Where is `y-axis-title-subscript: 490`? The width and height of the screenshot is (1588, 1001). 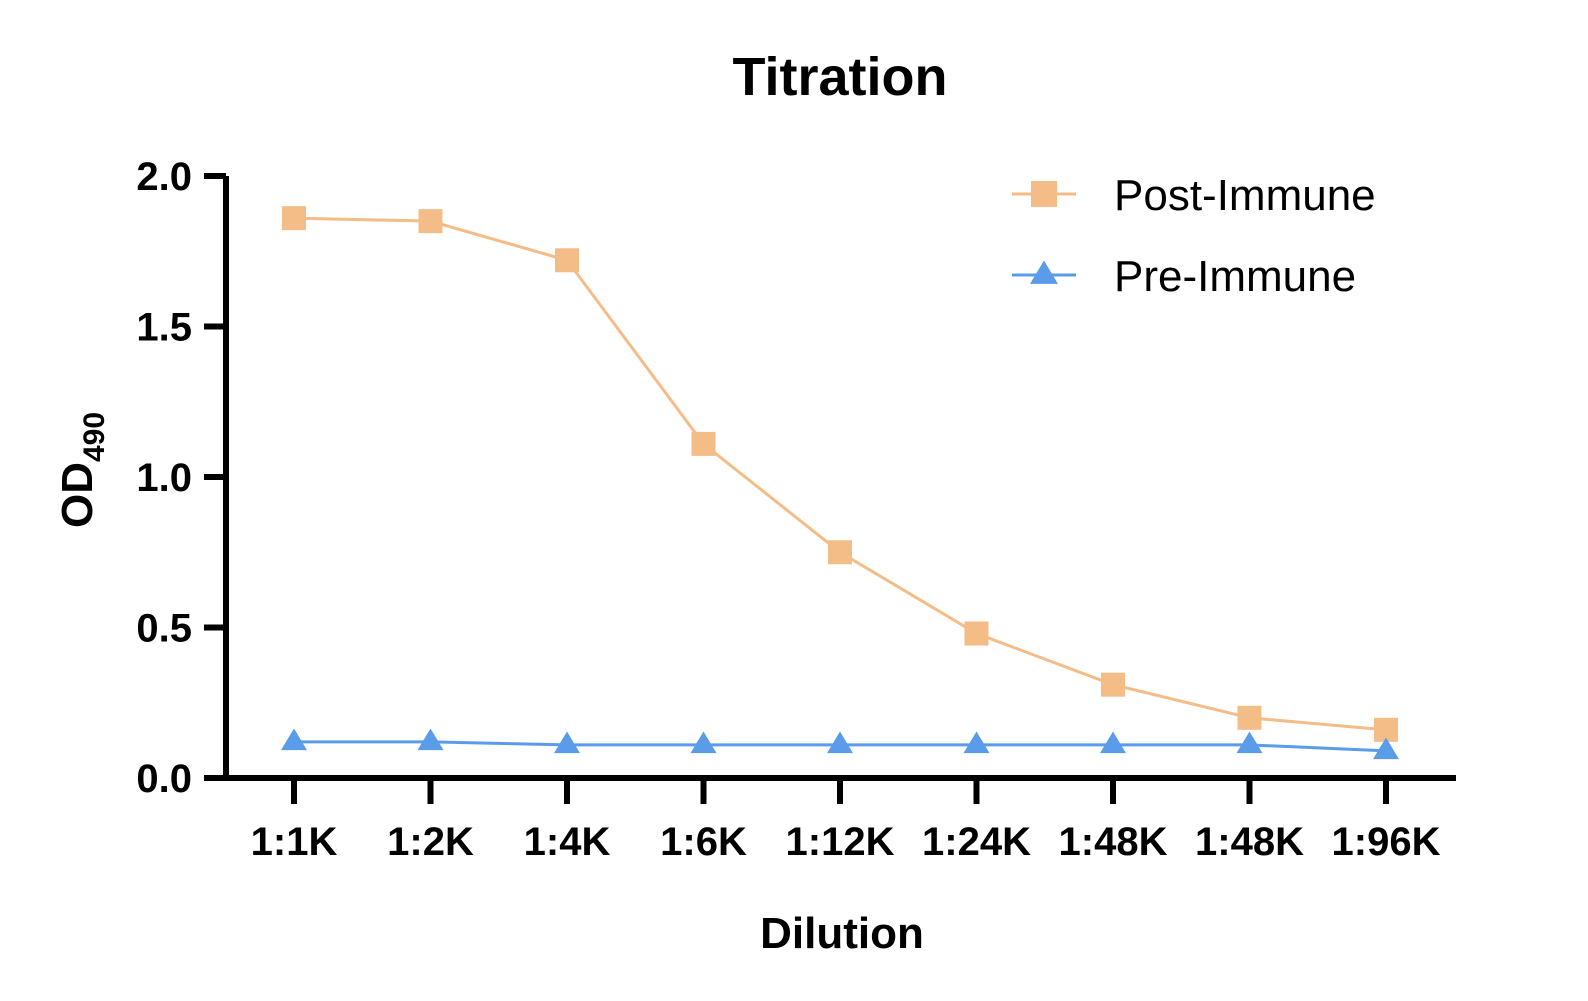
y-axis-title-subscript: 490 is located at coordinates (94, 437).